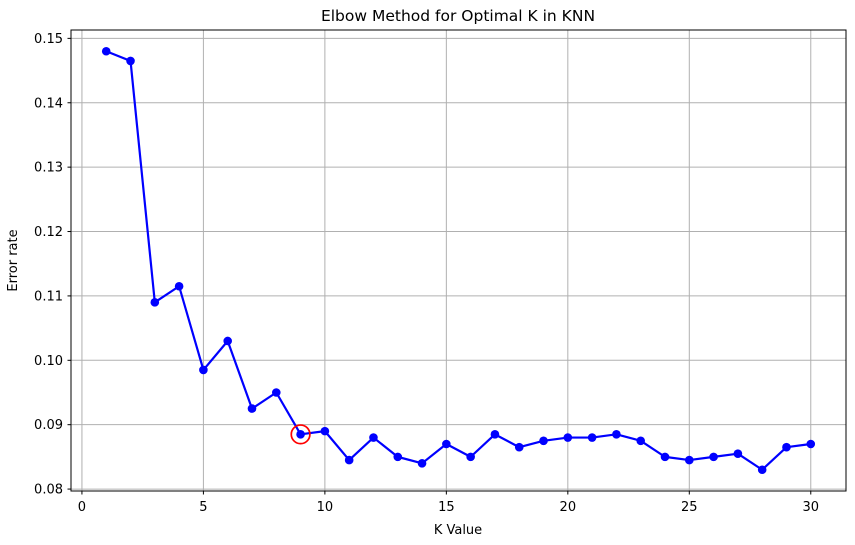 This screenshot has width=855, height=545. I want to click on x-tick-label: 30, so click(810, 507).